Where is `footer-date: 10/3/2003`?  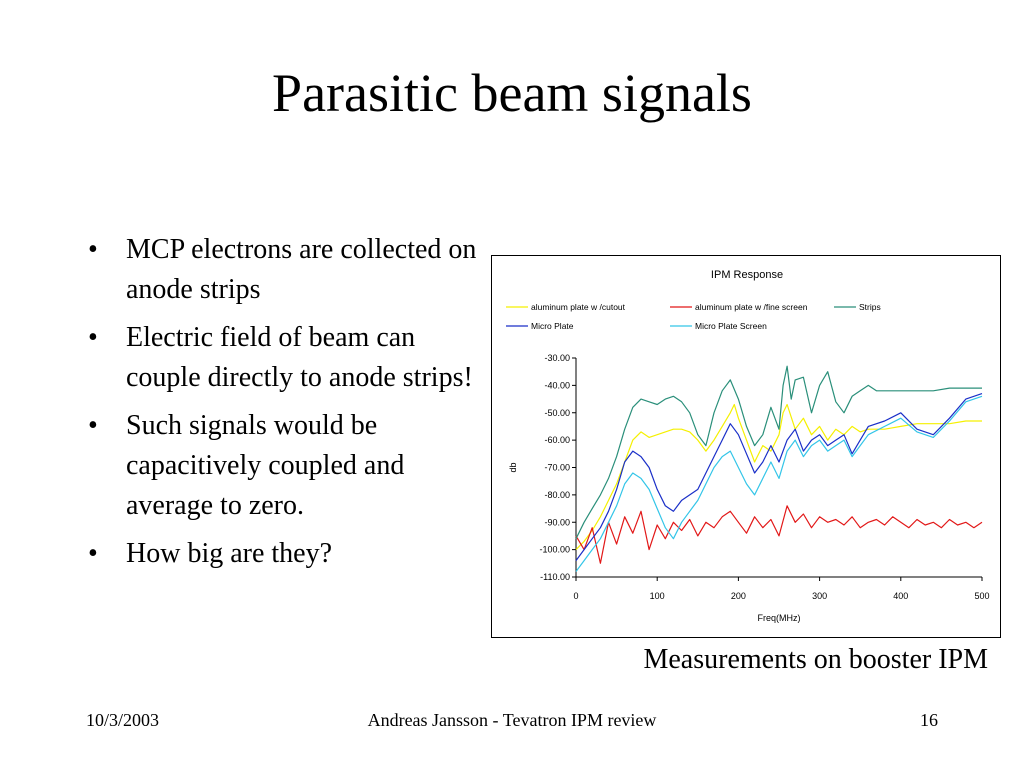
footer-date: 10/3/2003 is located at coordinates (123, 720).